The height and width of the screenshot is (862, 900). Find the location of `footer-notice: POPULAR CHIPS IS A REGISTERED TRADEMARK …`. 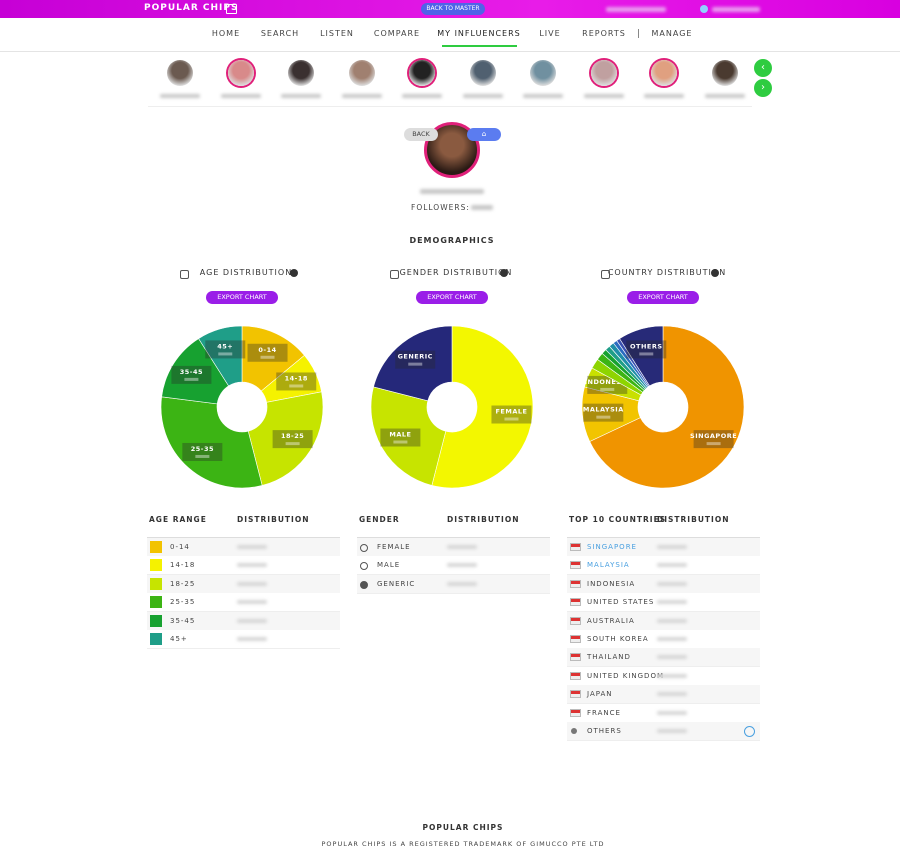

footer-notice: POPULAR CHIPS IS A REGISTERED TRADEMARK … is located at coordinates (463, 844).